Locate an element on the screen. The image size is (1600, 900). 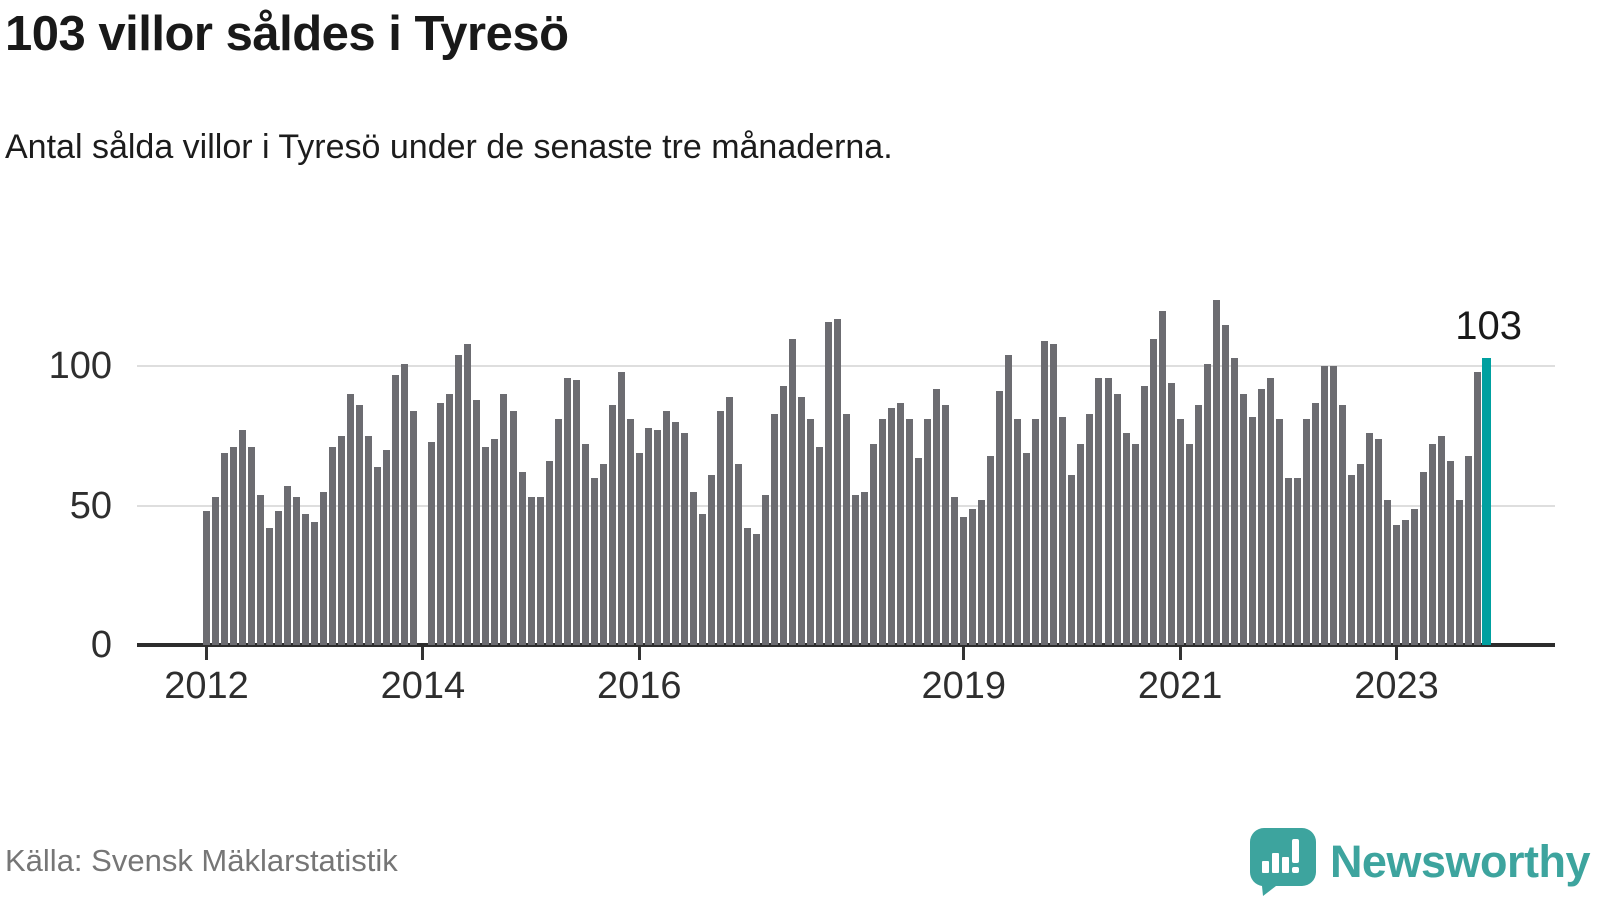
newsworthy-logo-text: Newsworthy is located at coordinates (1460, 861).